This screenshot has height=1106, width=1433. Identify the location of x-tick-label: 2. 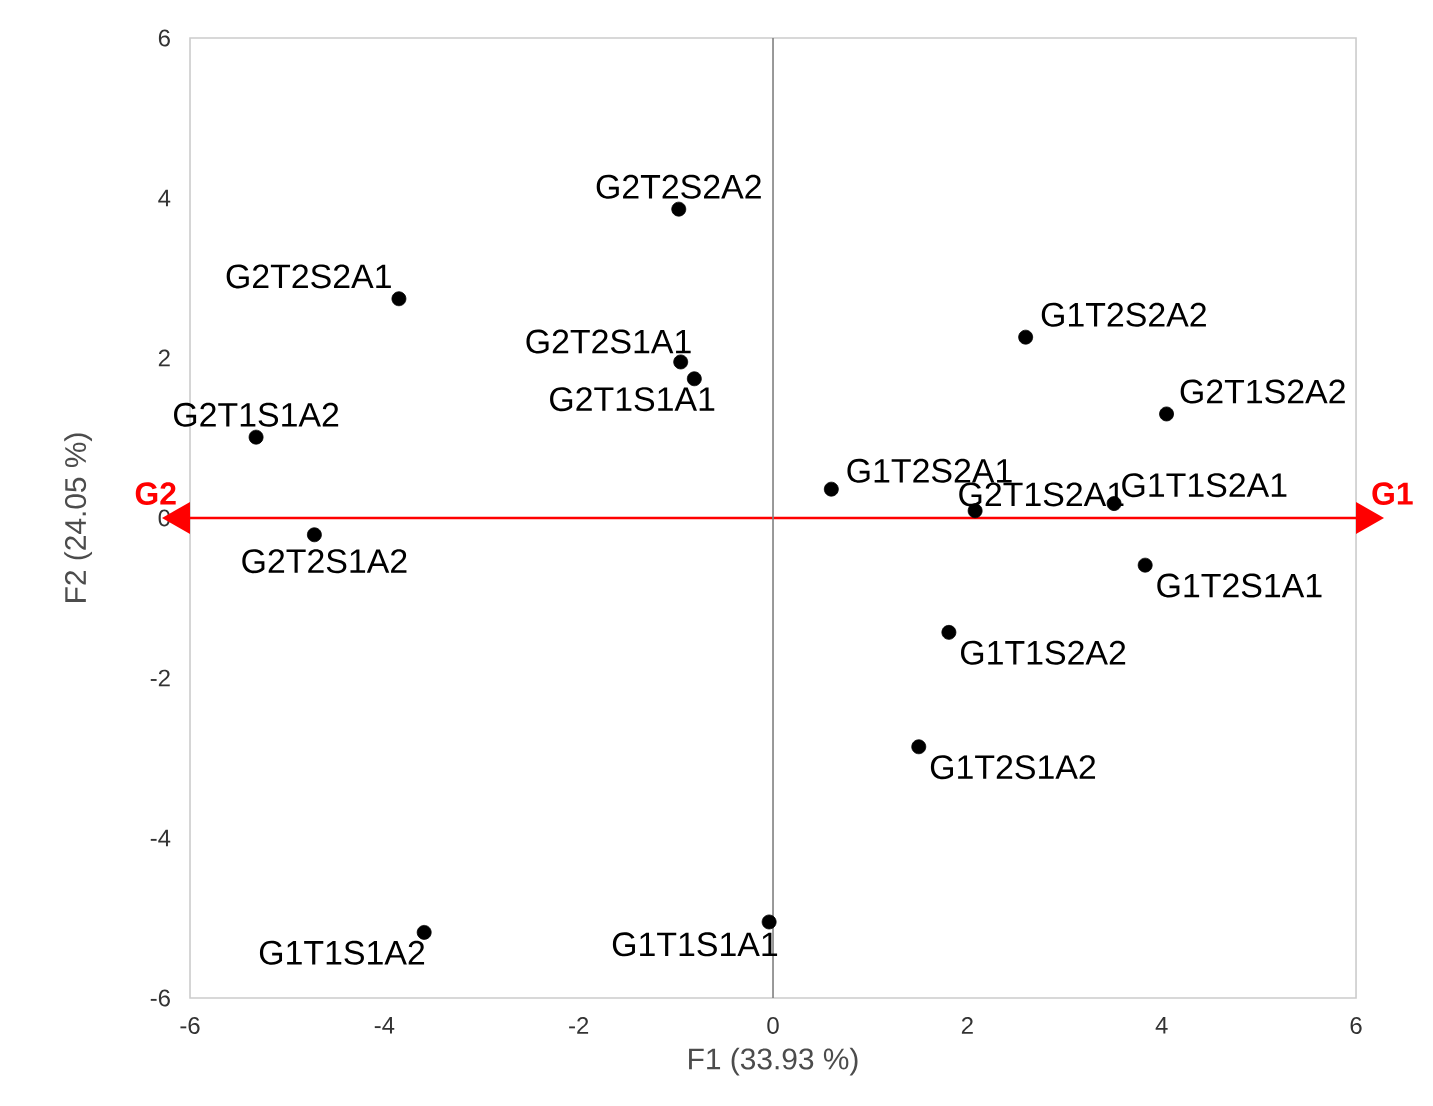
(967, 1025).